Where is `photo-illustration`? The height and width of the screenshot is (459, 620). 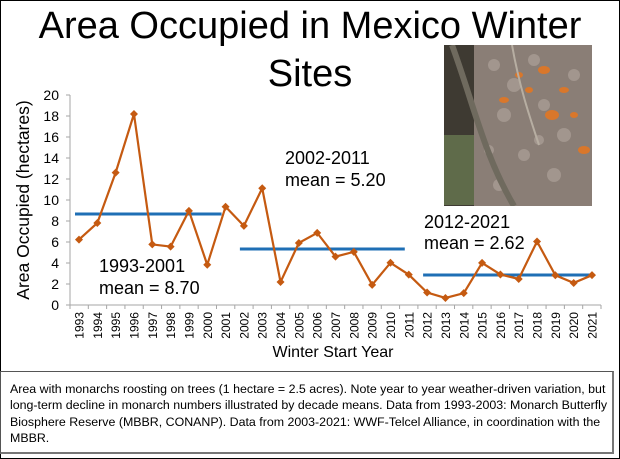
photo-illustration is located at coordinates (518, 125).